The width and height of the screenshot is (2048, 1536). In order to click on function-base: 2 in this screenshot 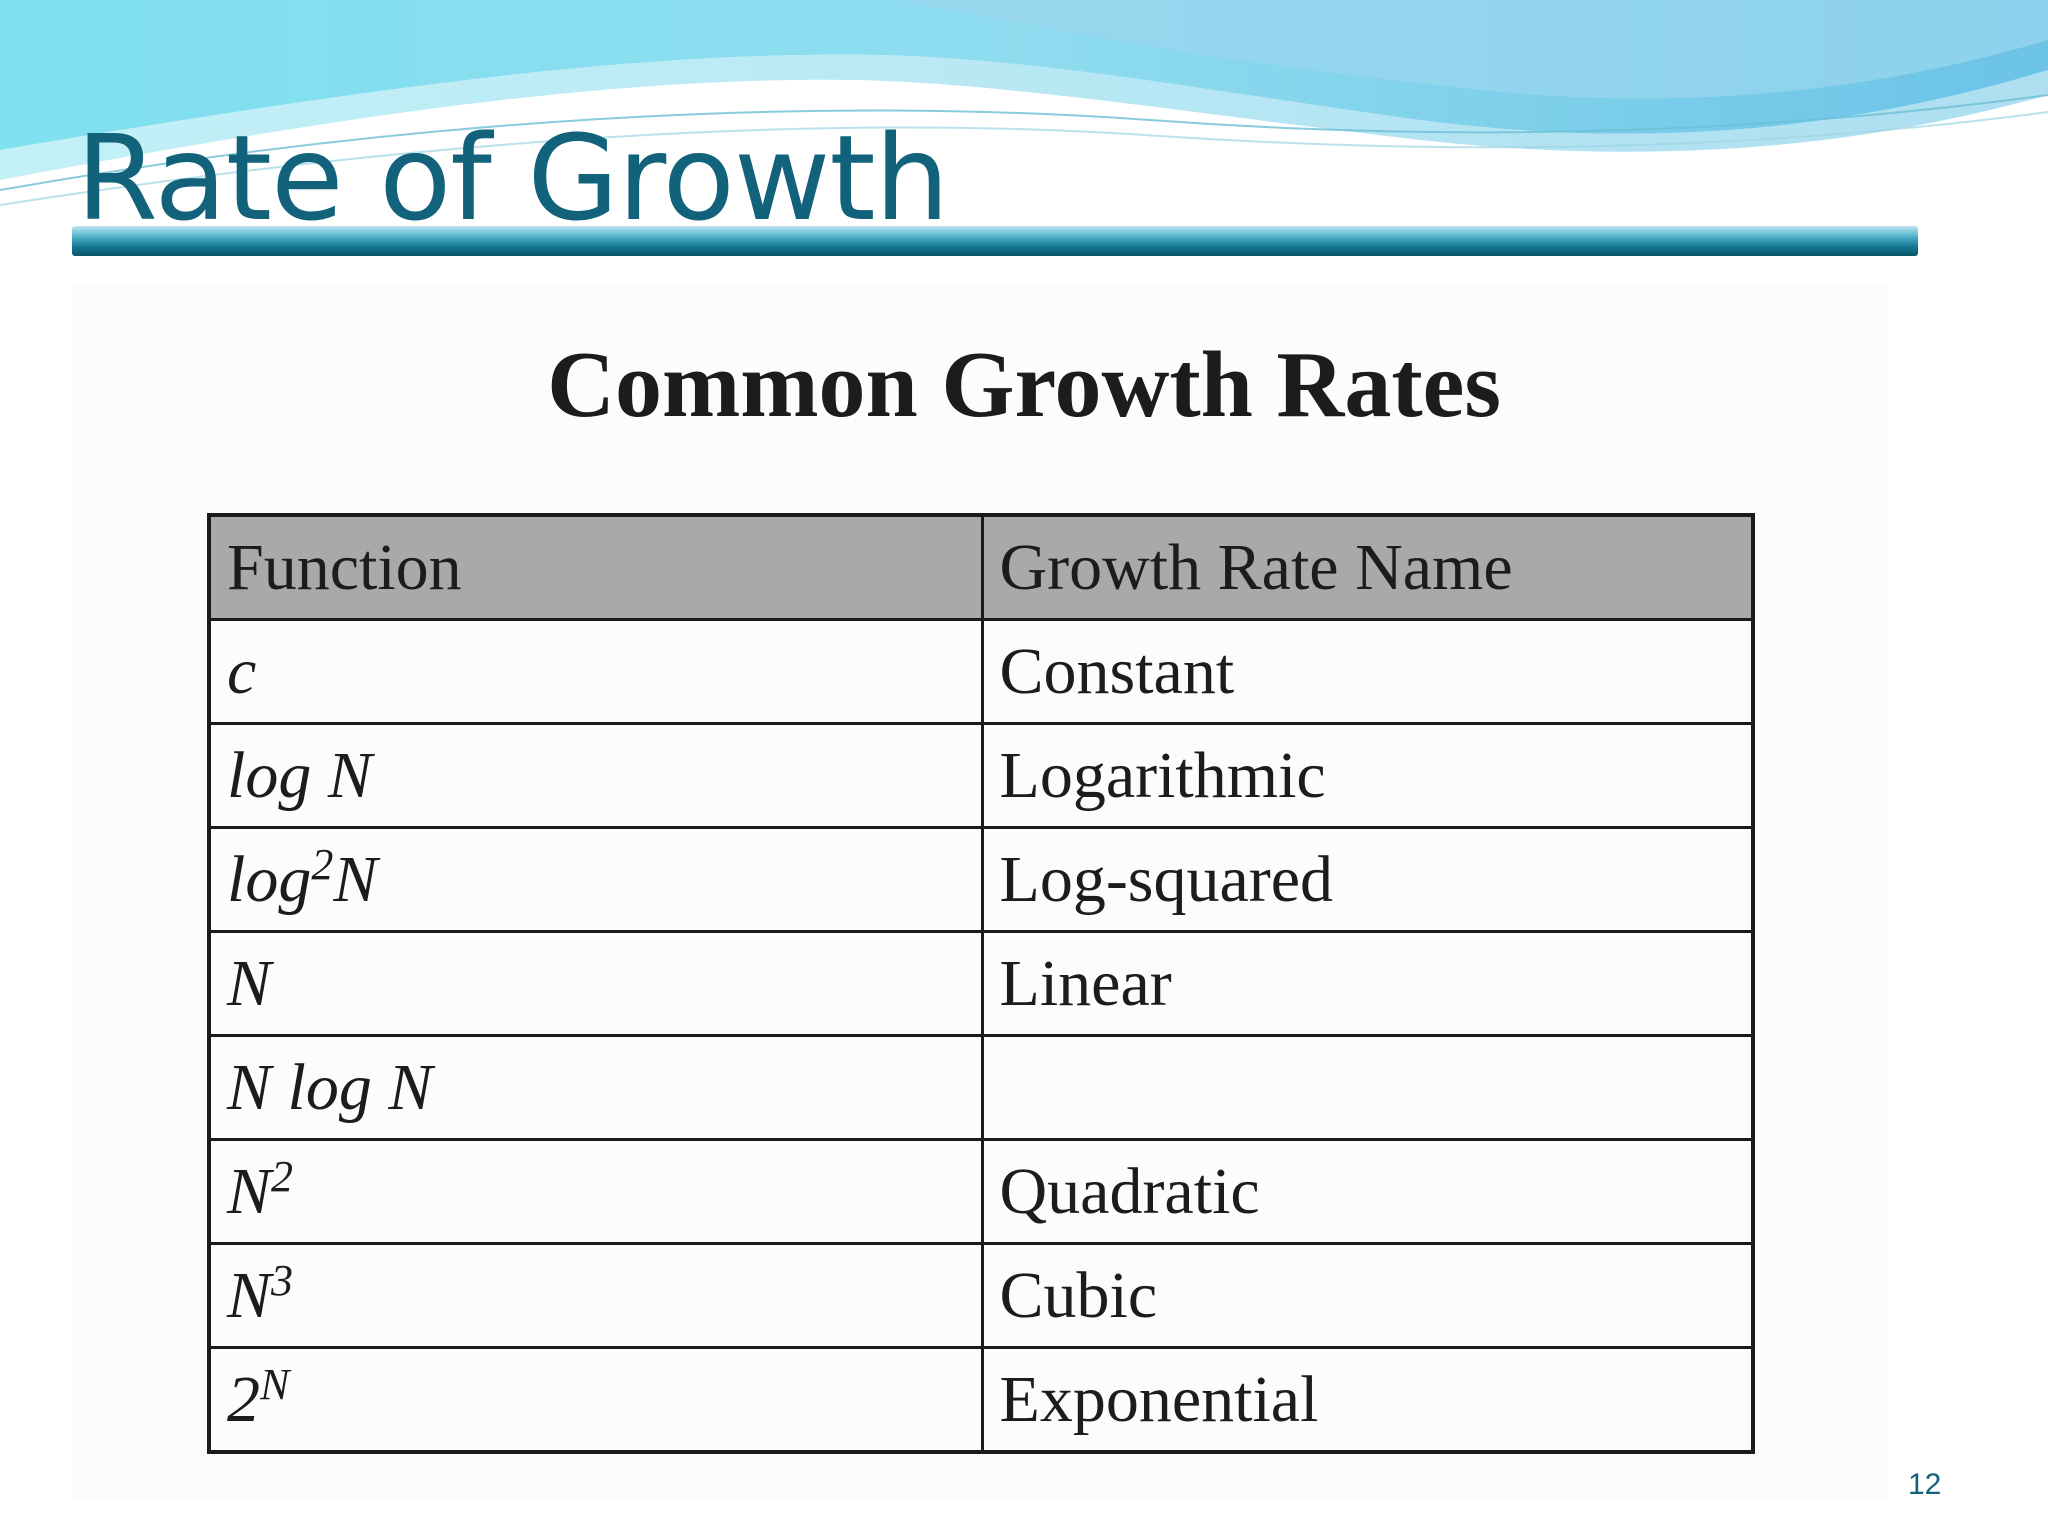, I will do `click(243, 1399)`.